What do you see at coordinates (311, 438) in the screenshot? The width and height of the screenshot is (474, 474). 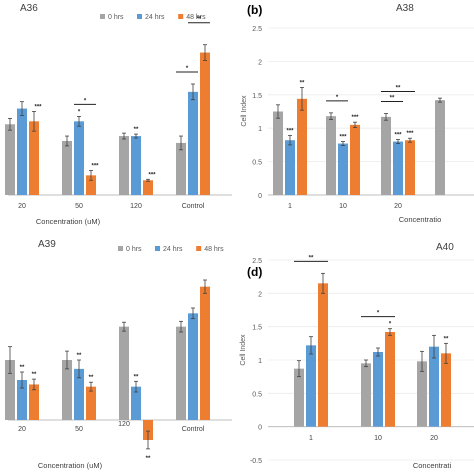 I see `category-label: 1` at bounding box center [311, 438].